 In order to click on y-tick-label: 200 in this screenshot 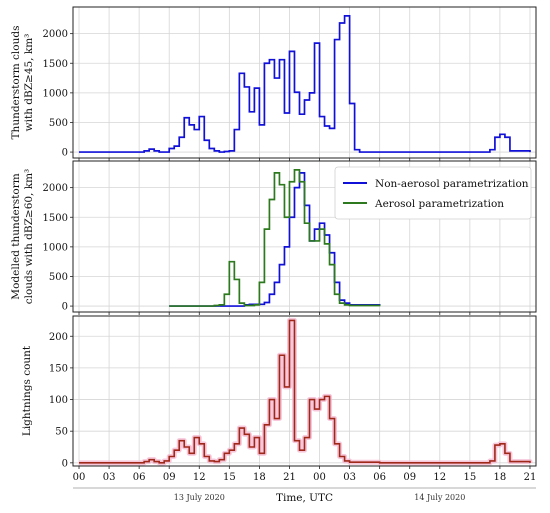, I will do `click(58, 337)`.